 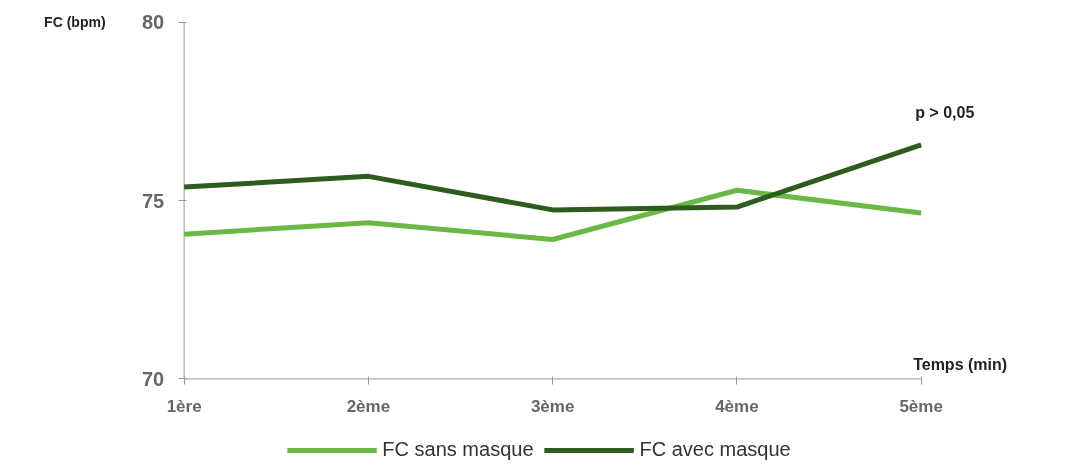 I want to click on y-tick-label: 70, so click(x=153, y=378).